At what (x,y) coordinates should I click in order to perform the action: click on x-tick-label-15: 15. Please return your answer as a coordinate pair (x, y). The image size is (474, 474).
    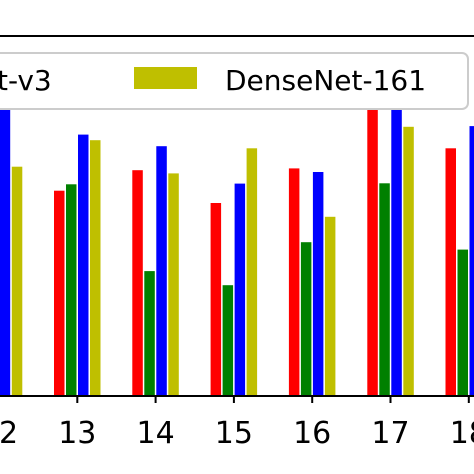
    Looking at the image, I should click on (234, 433).